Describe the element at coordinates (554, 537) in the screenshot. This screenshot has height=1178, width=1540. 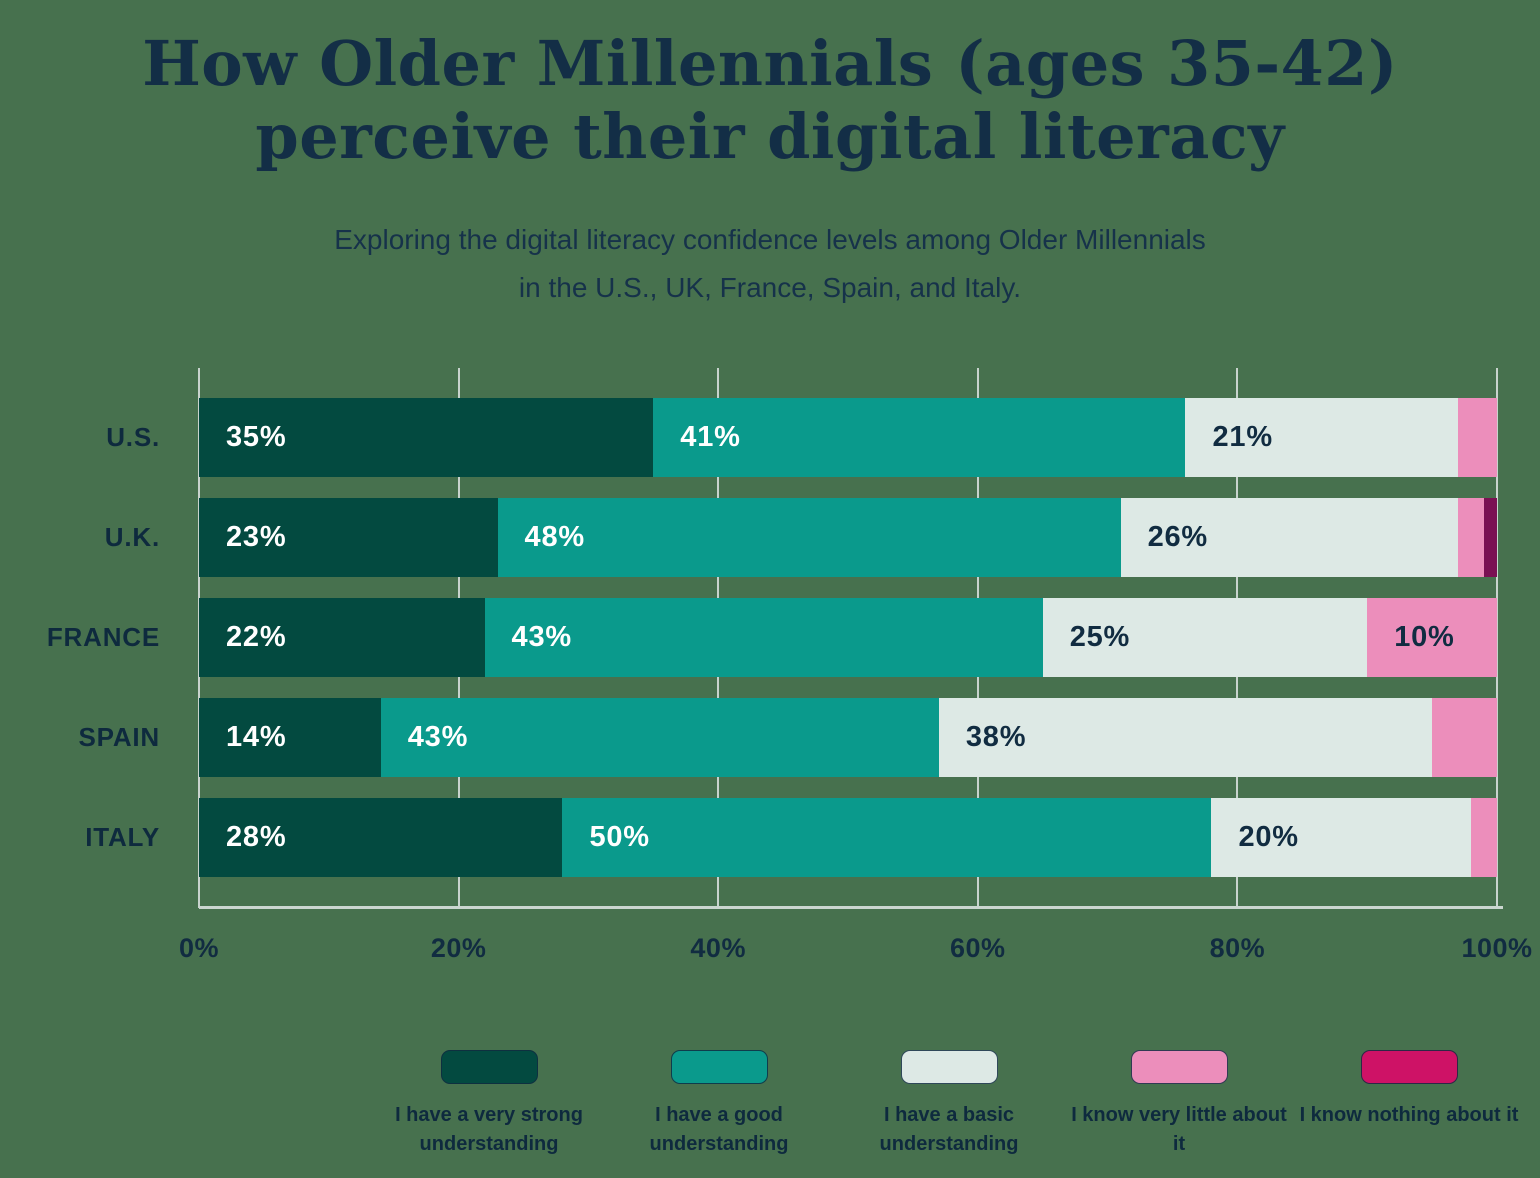
I see `bar-segment-value: 48%` at that location.